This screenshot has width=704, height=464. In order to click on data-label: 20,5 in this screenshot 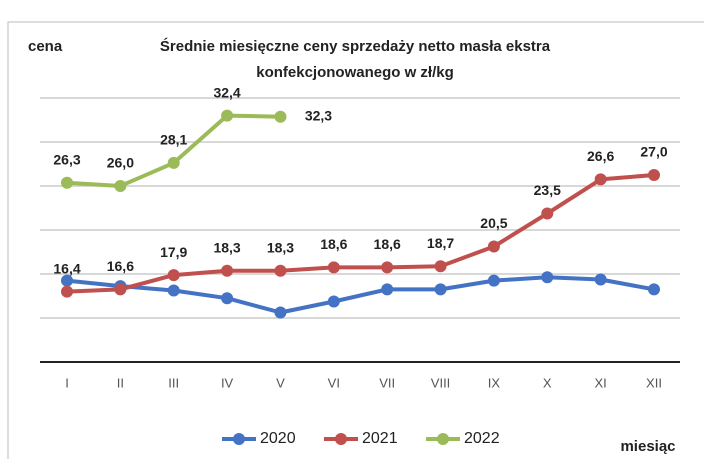, I will do `click(493, 223)`.